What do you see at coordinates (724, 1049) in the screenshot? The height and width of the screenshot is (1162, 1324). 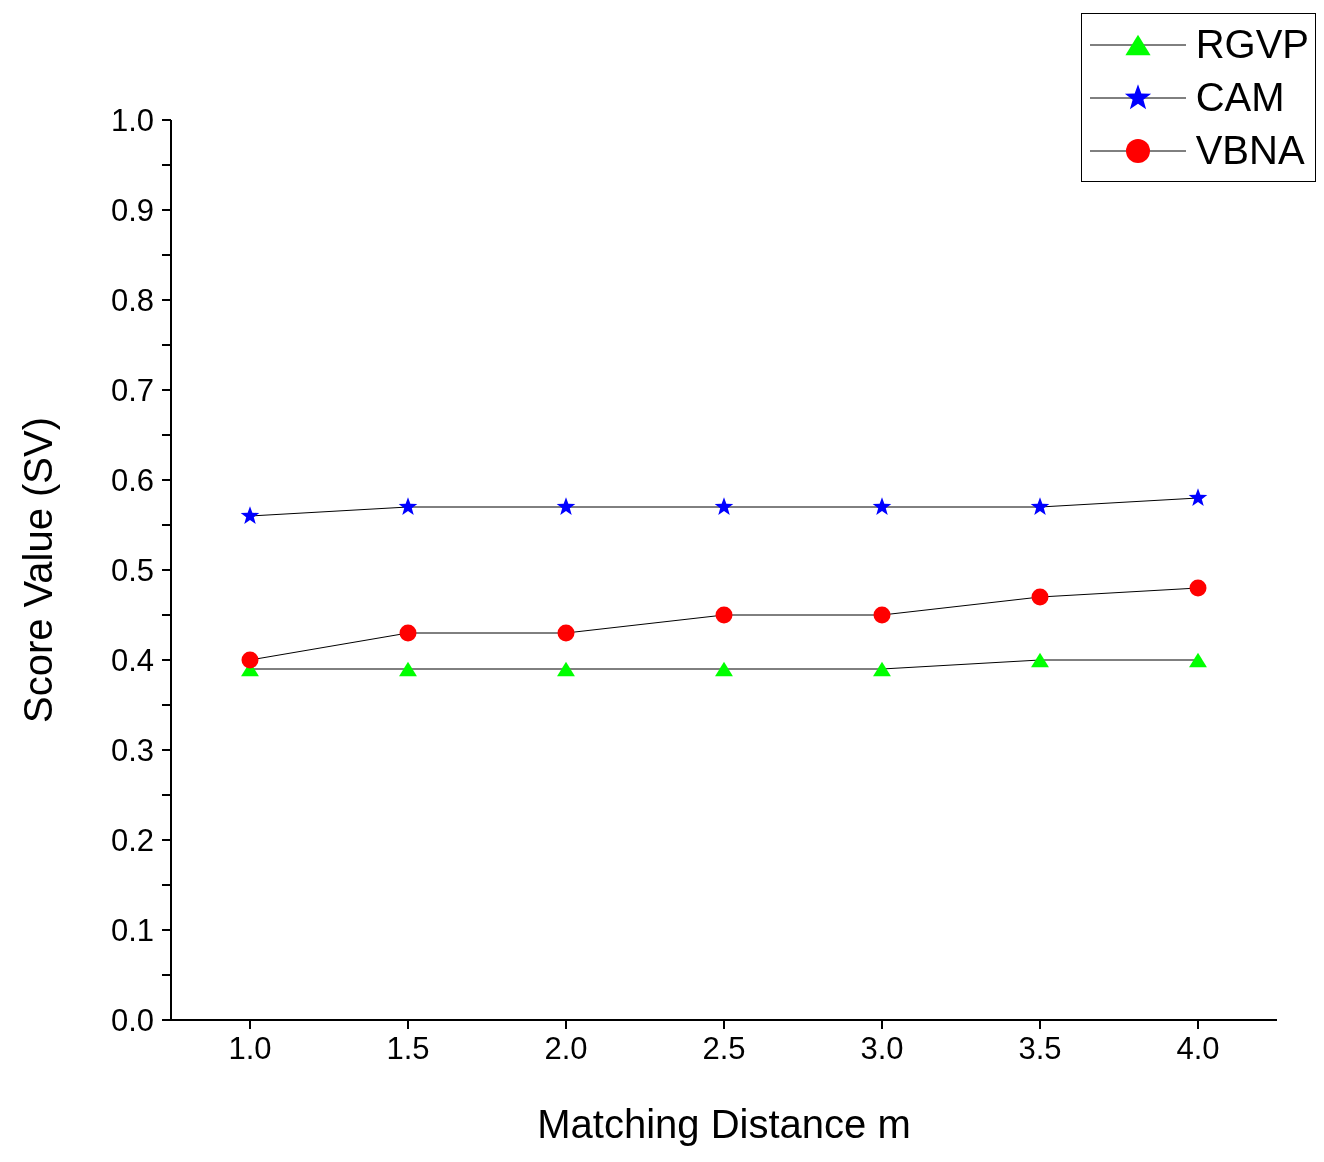 I see `x-tick-label: 2.5` at bounding box center [724, 1049].